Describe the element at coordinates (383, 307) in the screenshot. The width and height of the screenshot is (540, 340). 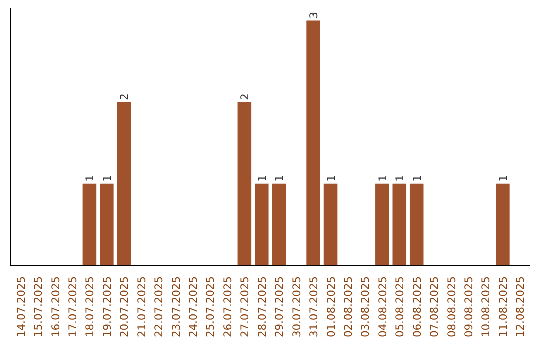
I see `x-tick-label: 04.08.2025` at that location.